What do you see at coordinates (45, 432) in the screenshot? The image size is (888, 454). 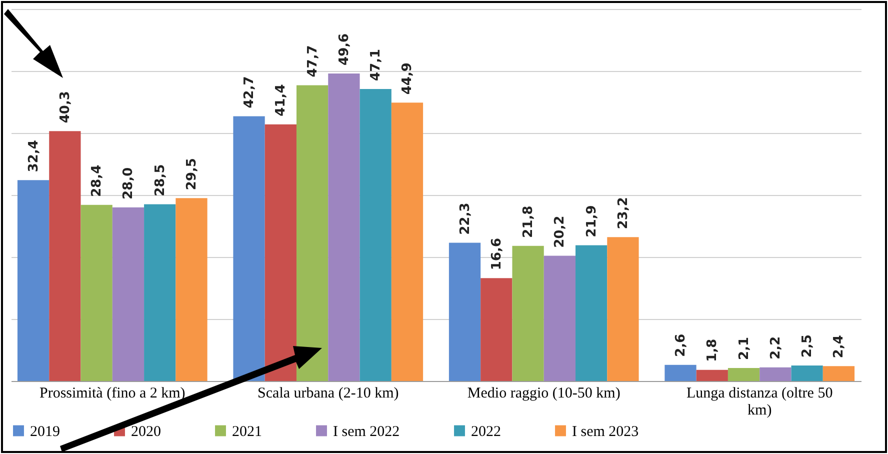 I see `legend-label: 2019` at bounding box center [45, 432].